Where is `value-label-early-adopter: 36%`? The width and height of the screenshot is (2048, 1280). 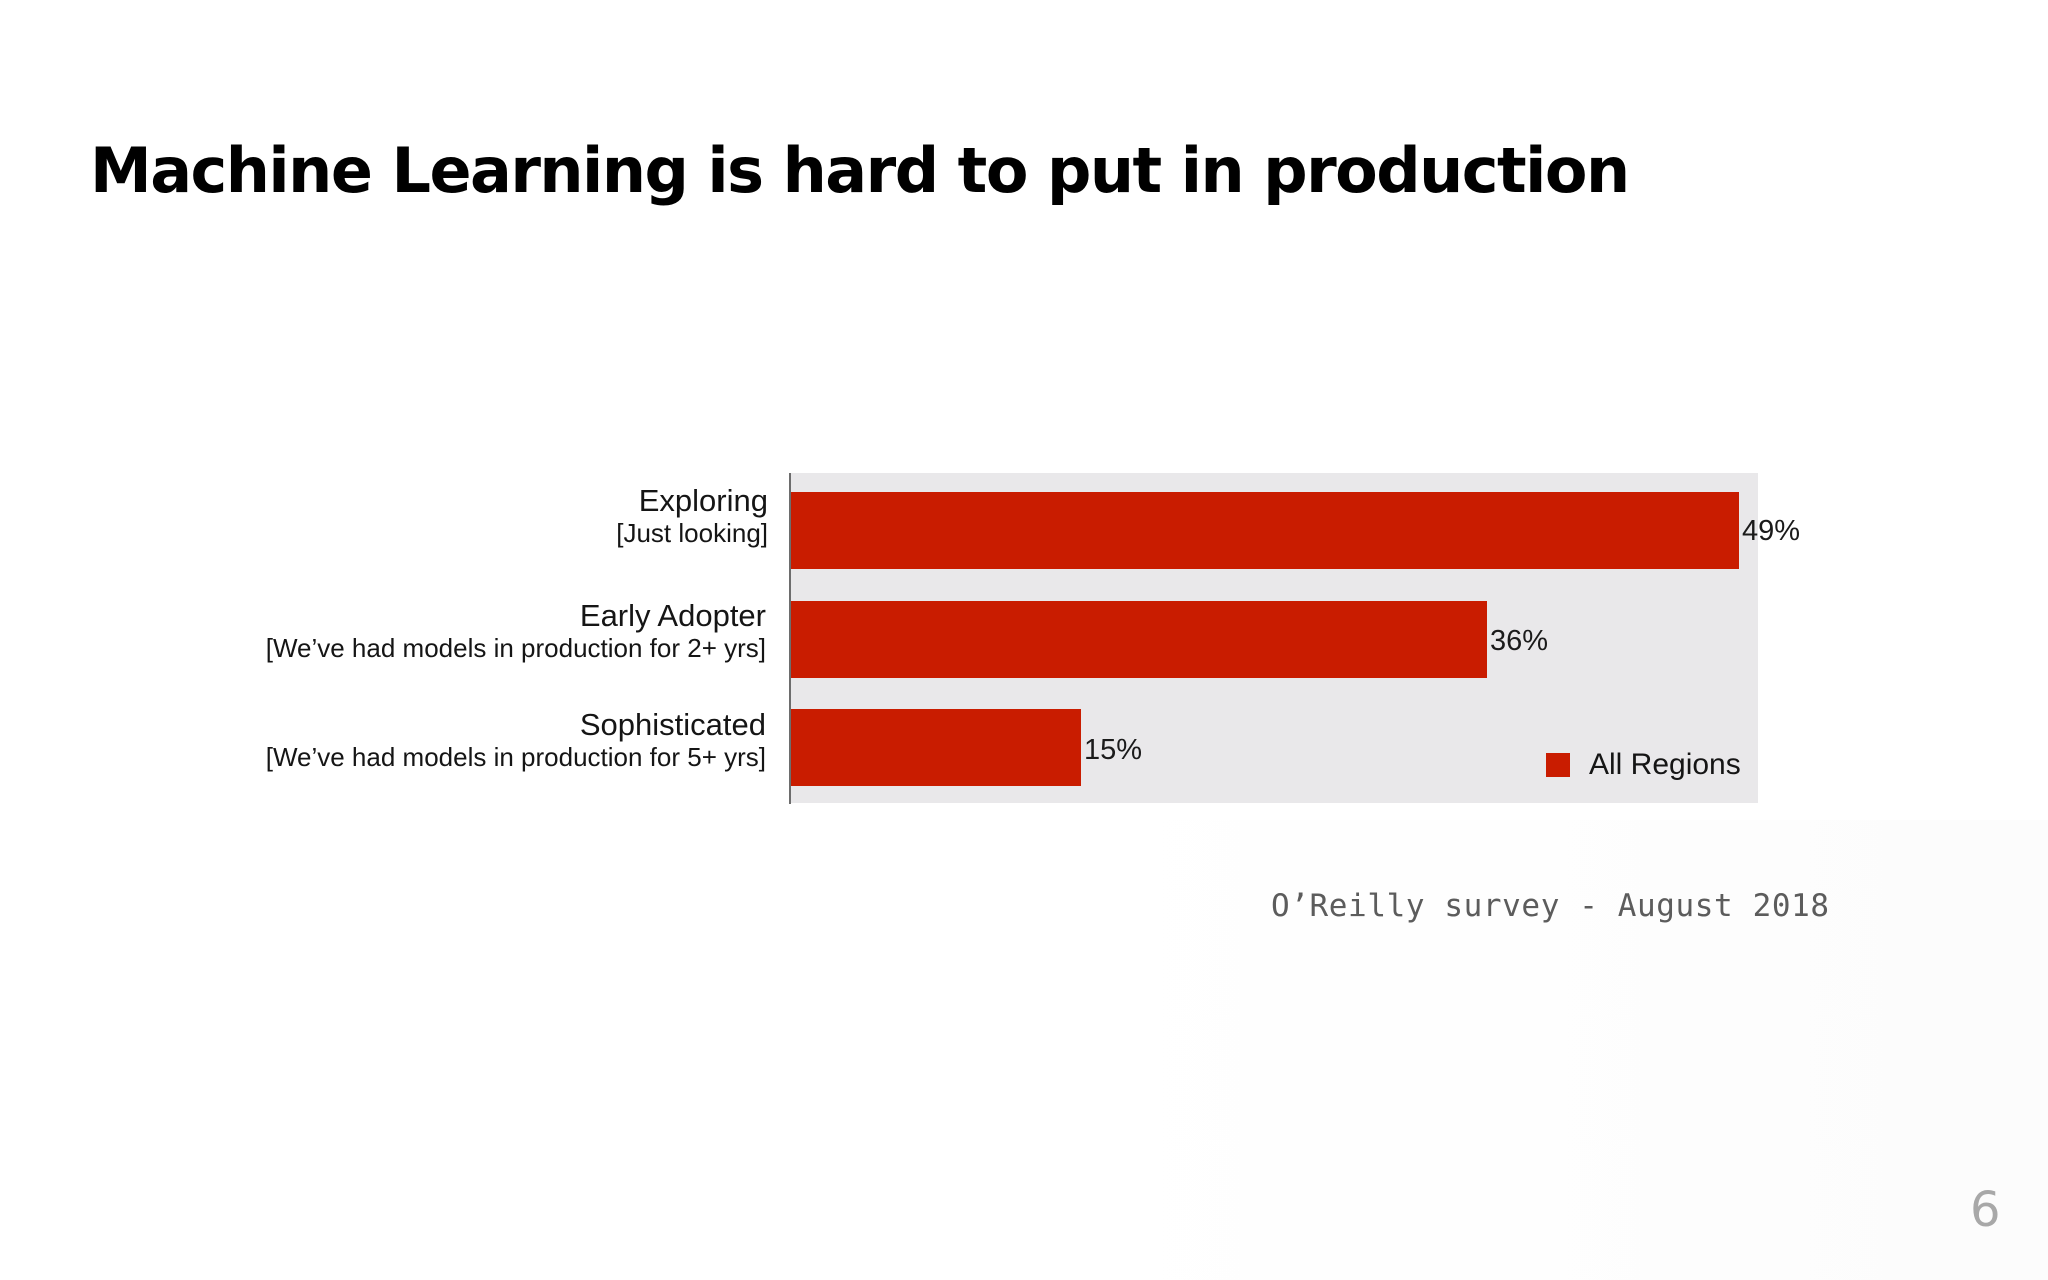 value-label-early-adopter: 36% is located at coordinates (1519, 641).